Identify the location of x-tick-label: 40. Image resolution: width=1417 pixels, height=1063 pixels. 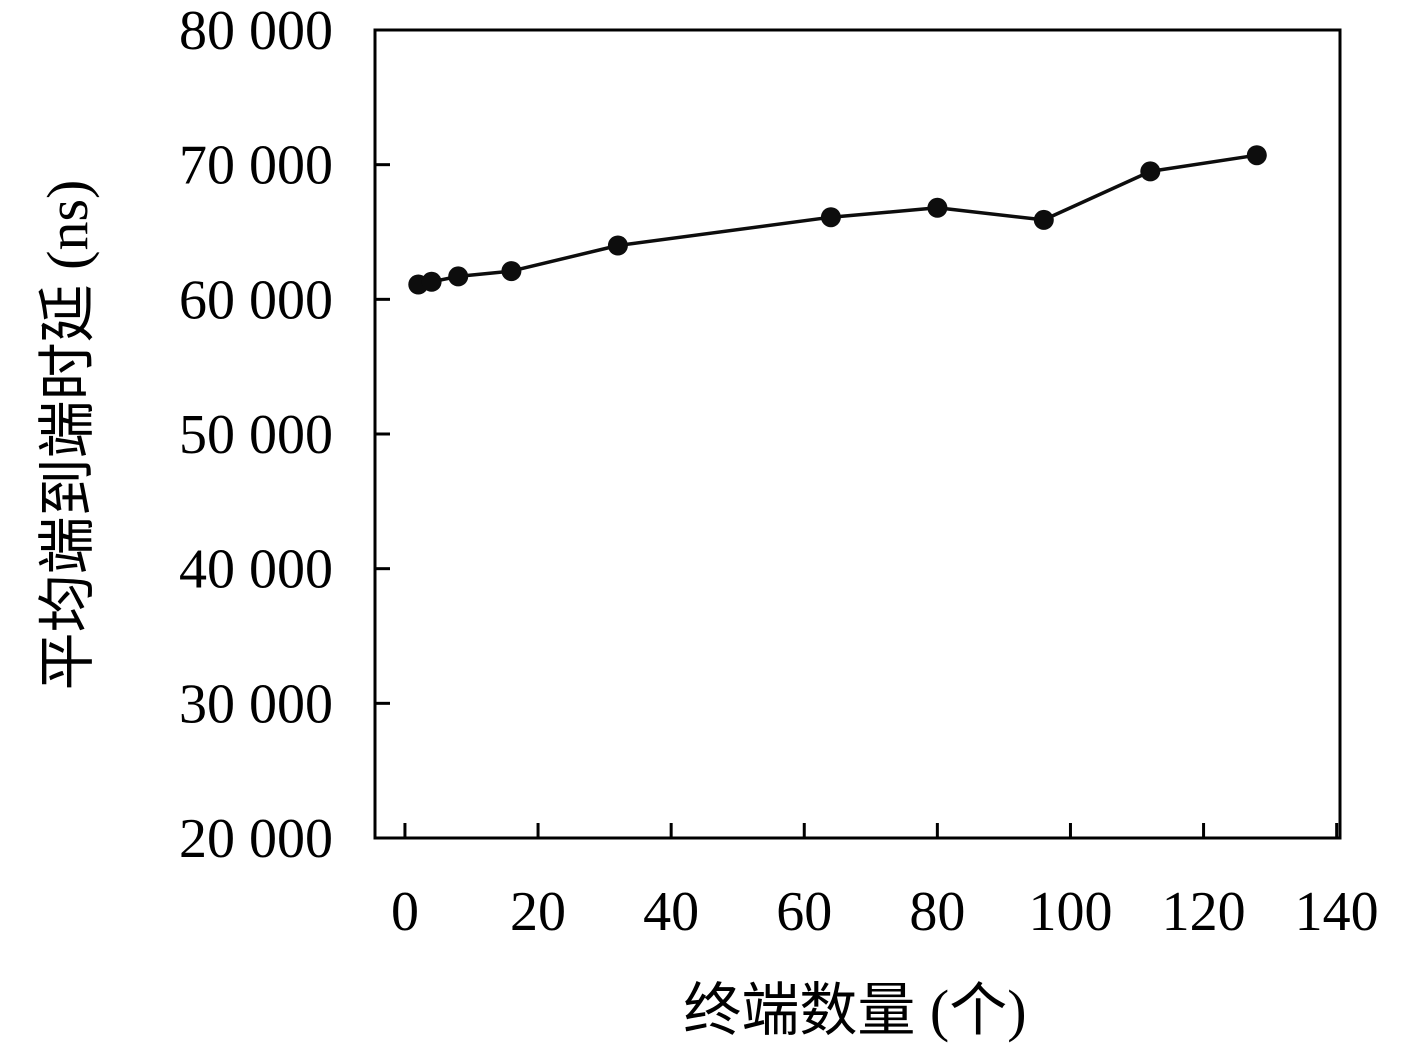
(671, 912).